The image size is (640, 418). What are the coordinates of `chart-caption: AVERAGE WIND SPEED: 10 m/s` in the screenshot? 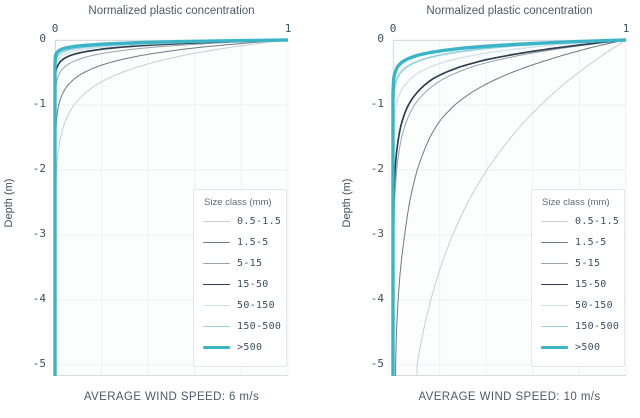 It's located at (509, 397).